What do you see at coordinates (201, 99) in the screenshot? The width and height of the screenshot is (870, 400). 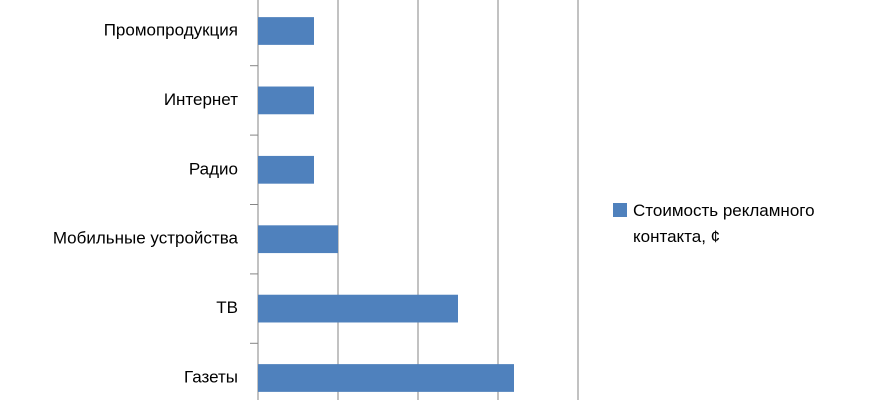 I see `y-tick-label: Интернет` at bounding box center [201, 99].